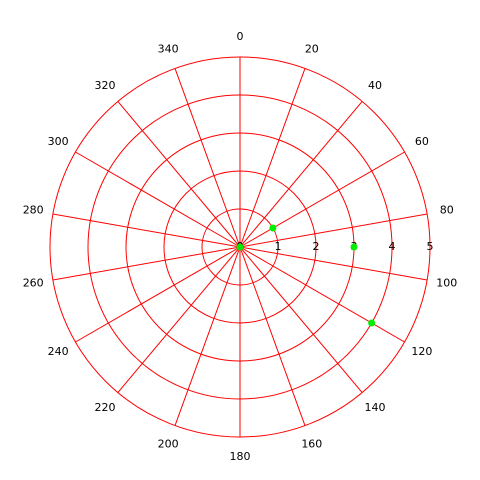  I want to click on r-tick-label: 2, so click(316, 246).